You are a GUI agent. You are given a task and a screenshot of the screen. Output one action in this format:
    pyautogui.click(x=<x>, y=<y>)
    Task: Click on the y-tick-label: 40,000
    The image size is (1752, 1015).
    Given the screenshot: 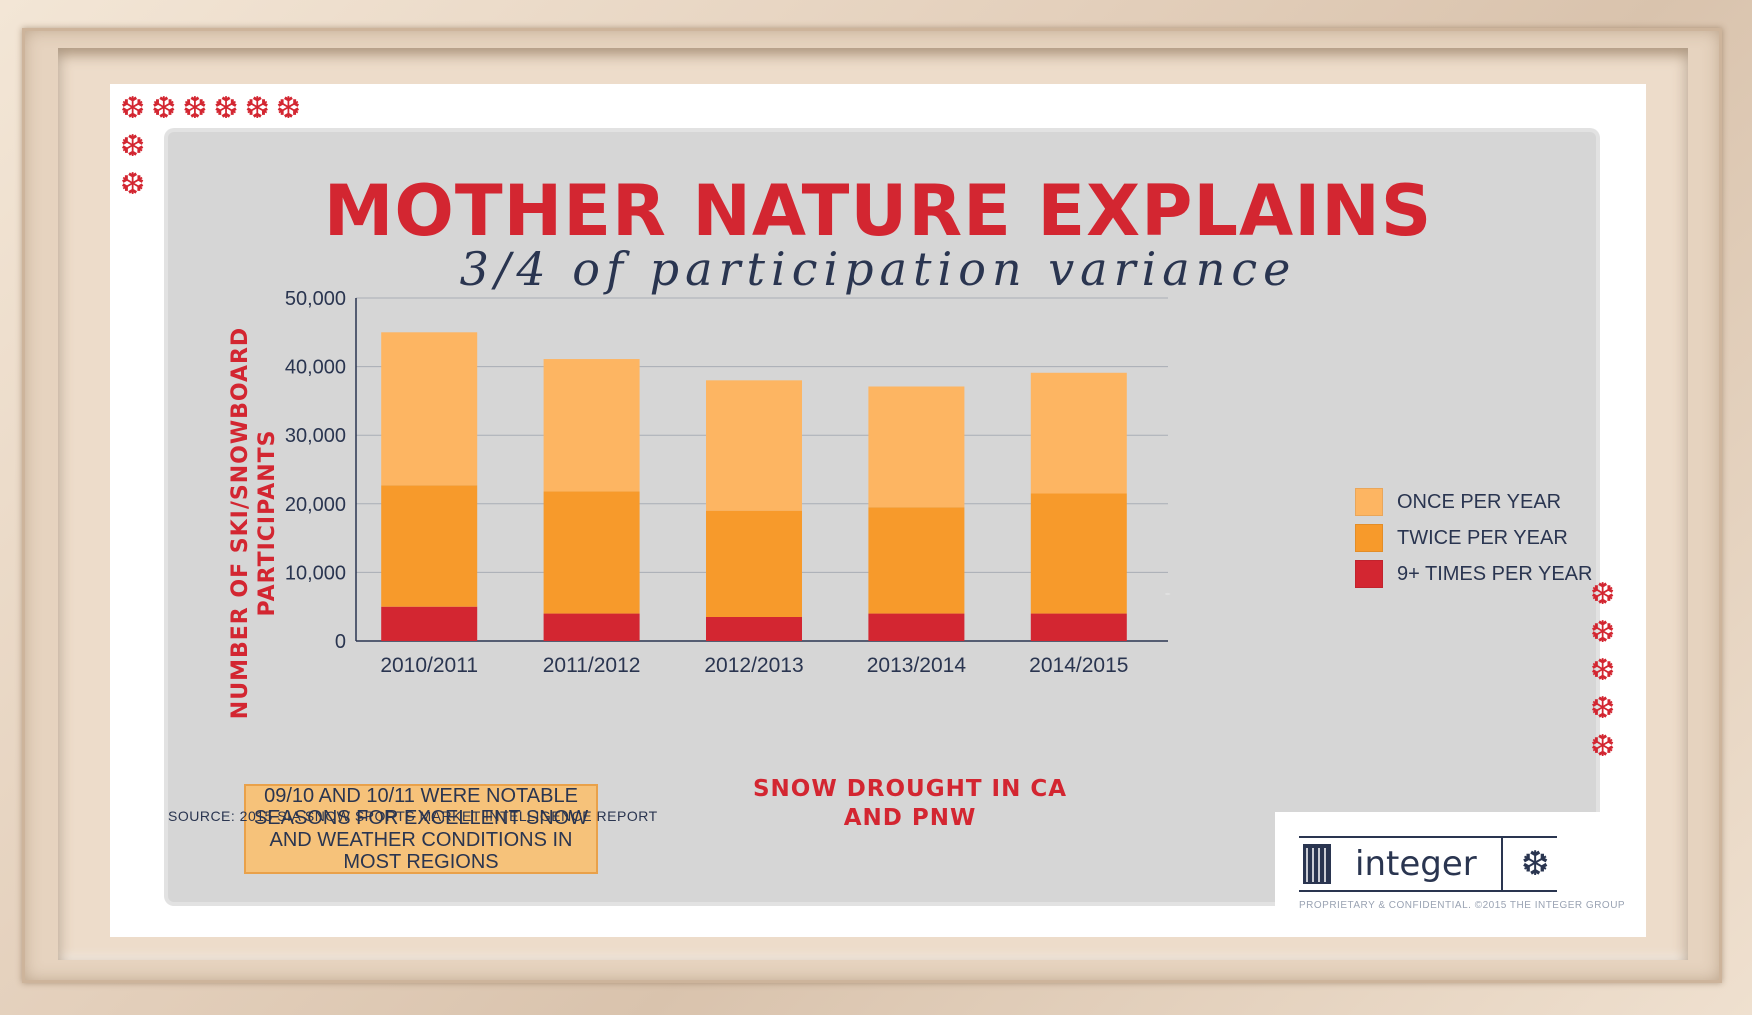 What is the action you would take?
    pyautogui.click(x=315, y=368)
    